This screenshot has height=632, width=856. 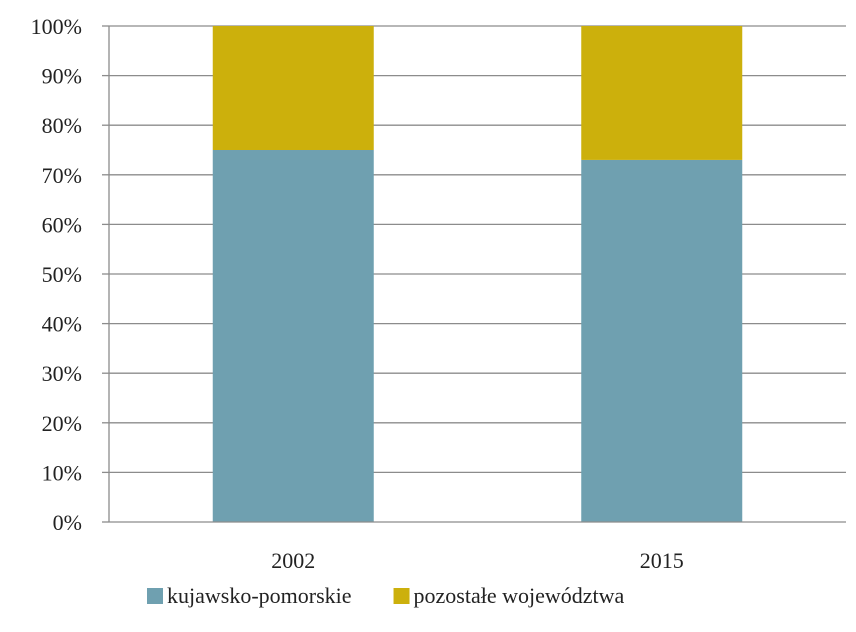 I want to click on x-tick-label: 2002, so click(x=293, y=560).